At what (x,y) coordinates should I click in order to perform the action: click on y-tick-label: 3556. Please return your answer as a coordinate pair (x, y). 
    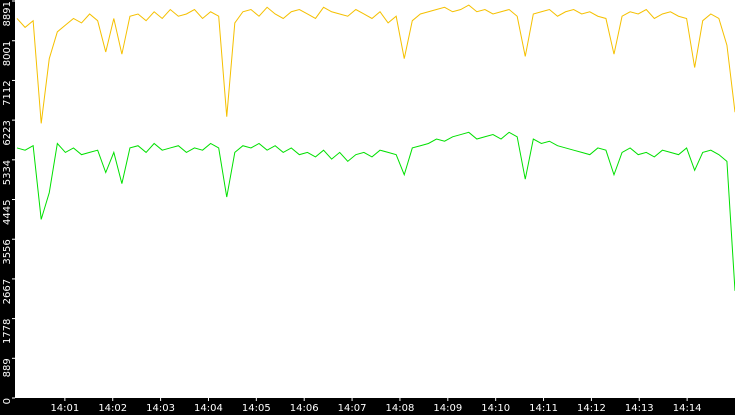
    Looking at the image, I should click on (7, 251).